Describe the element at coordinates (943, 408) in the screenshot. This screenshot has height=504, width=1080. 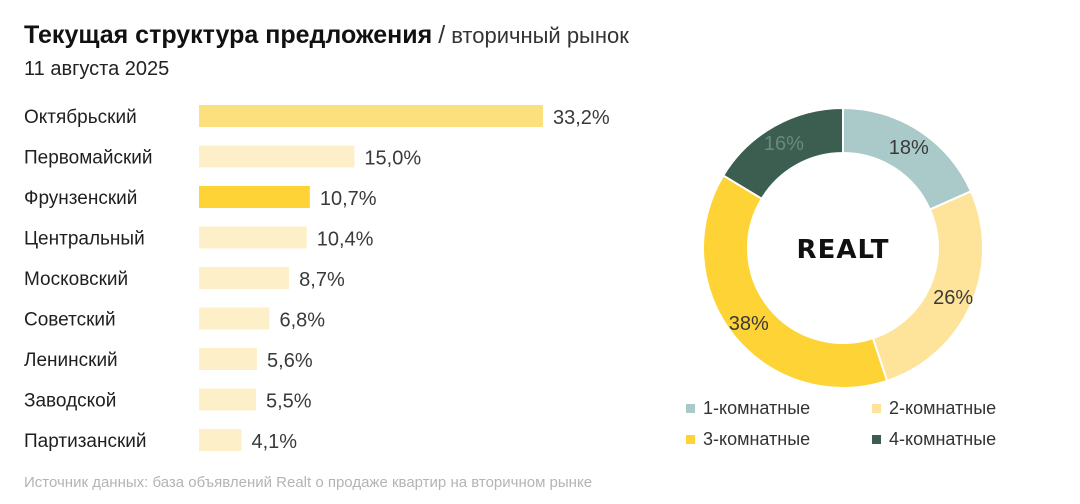
I see `legend-label: 2-комнатные` at that location.